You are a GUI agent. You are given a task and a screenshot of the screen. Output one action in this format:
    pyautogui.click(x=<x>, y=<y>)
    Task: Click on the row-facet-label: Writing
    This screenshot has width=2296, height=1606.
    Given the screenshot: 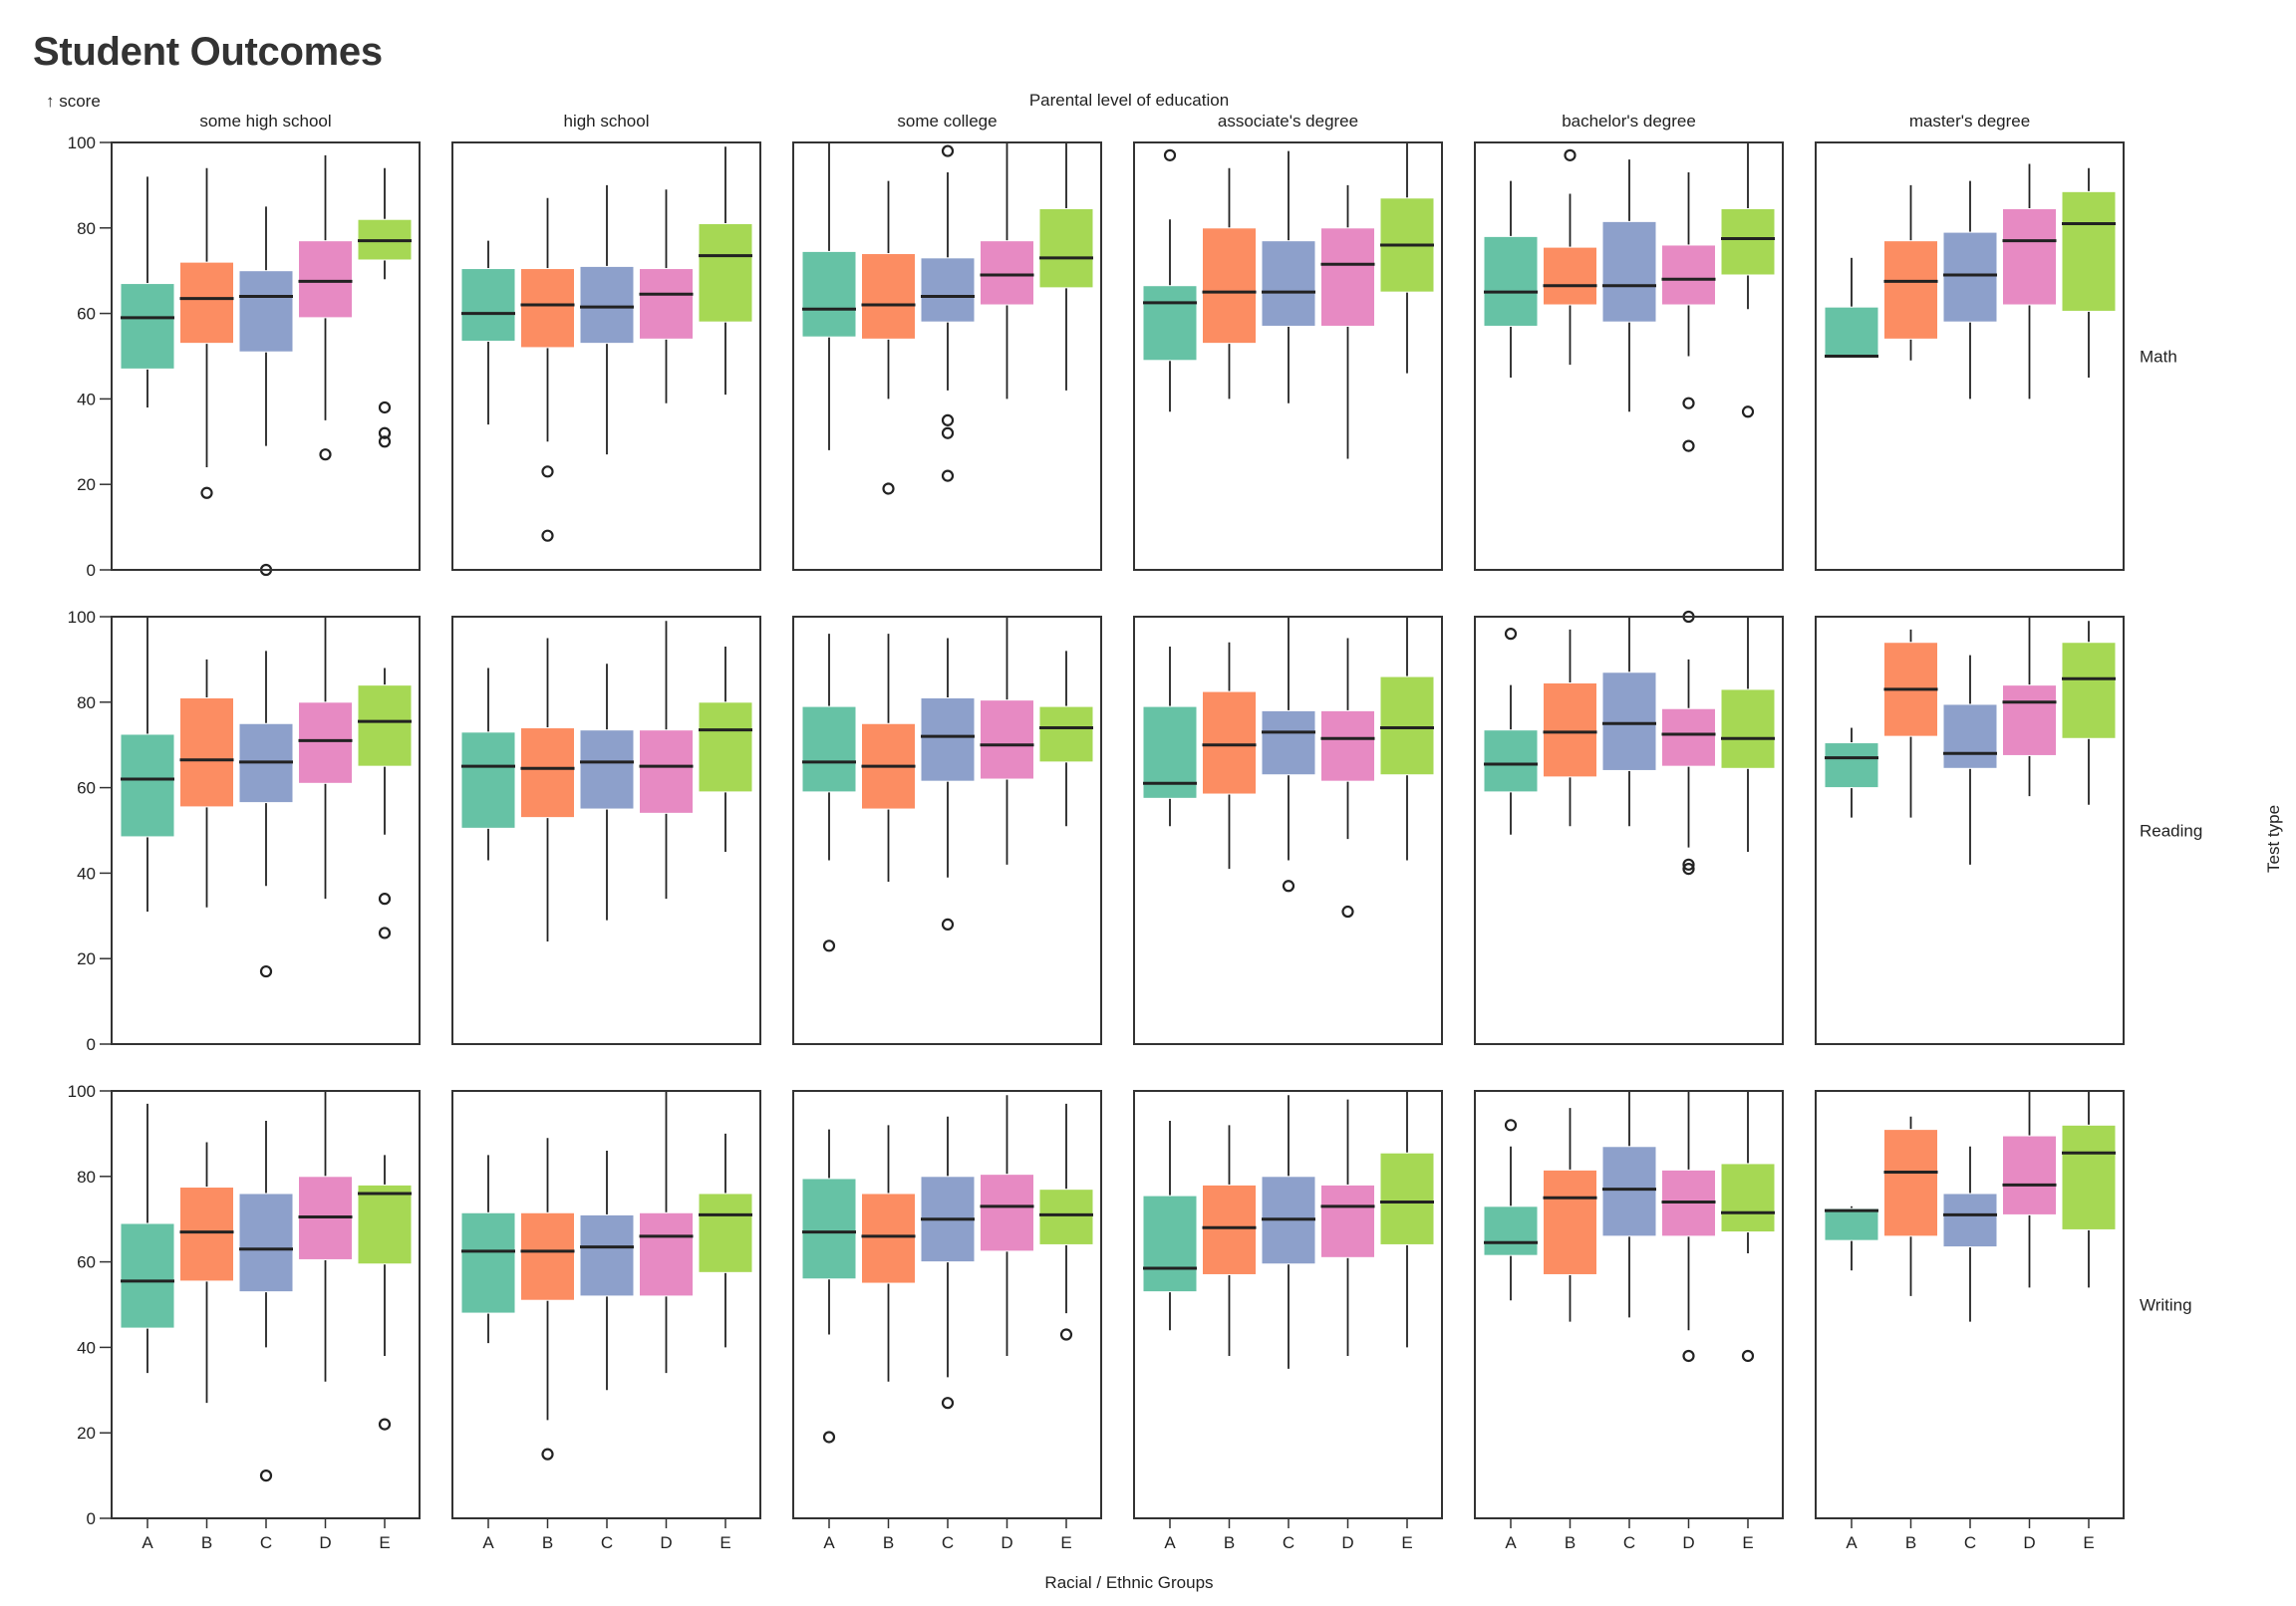 What is the action you would take?
    pyautogui.click(x=2166, y=1305)
    